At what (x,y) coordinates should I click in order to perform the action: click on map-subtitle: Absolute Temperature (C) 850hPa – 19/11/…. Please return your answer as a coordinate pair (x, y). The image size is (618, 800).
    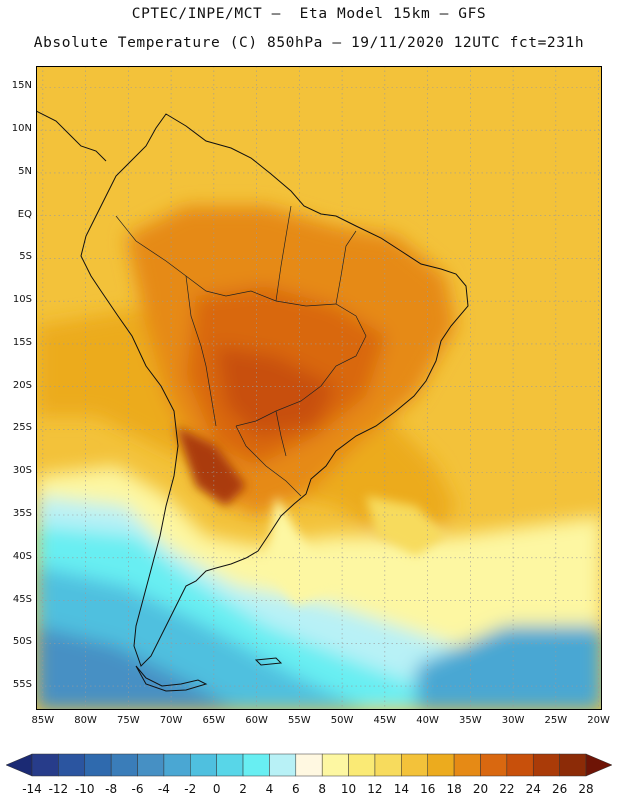
    Looking at the image, I should click on (309, 43).